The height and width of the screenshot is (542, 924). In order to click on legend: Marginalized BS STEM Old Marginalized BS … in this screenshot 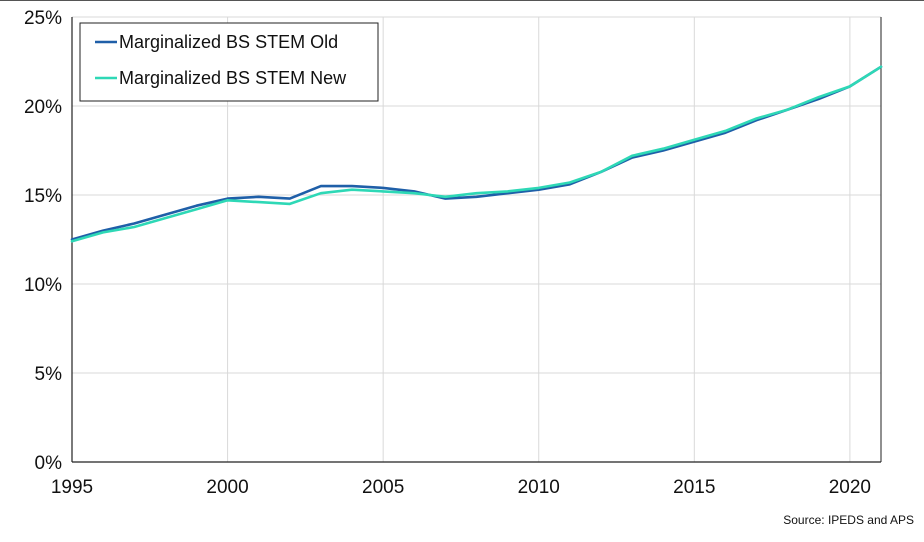, I will do `click(229, 62)`.